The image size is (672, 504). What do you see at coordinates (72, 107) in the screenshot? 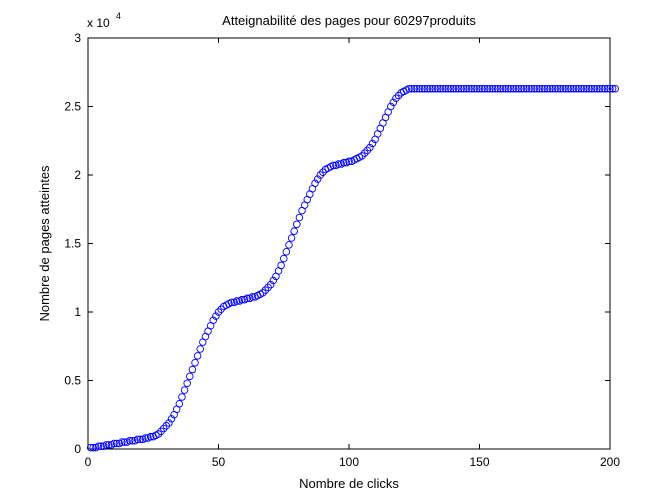
I see `y-tick-label: 2.5` at bounding box center [72, 107].